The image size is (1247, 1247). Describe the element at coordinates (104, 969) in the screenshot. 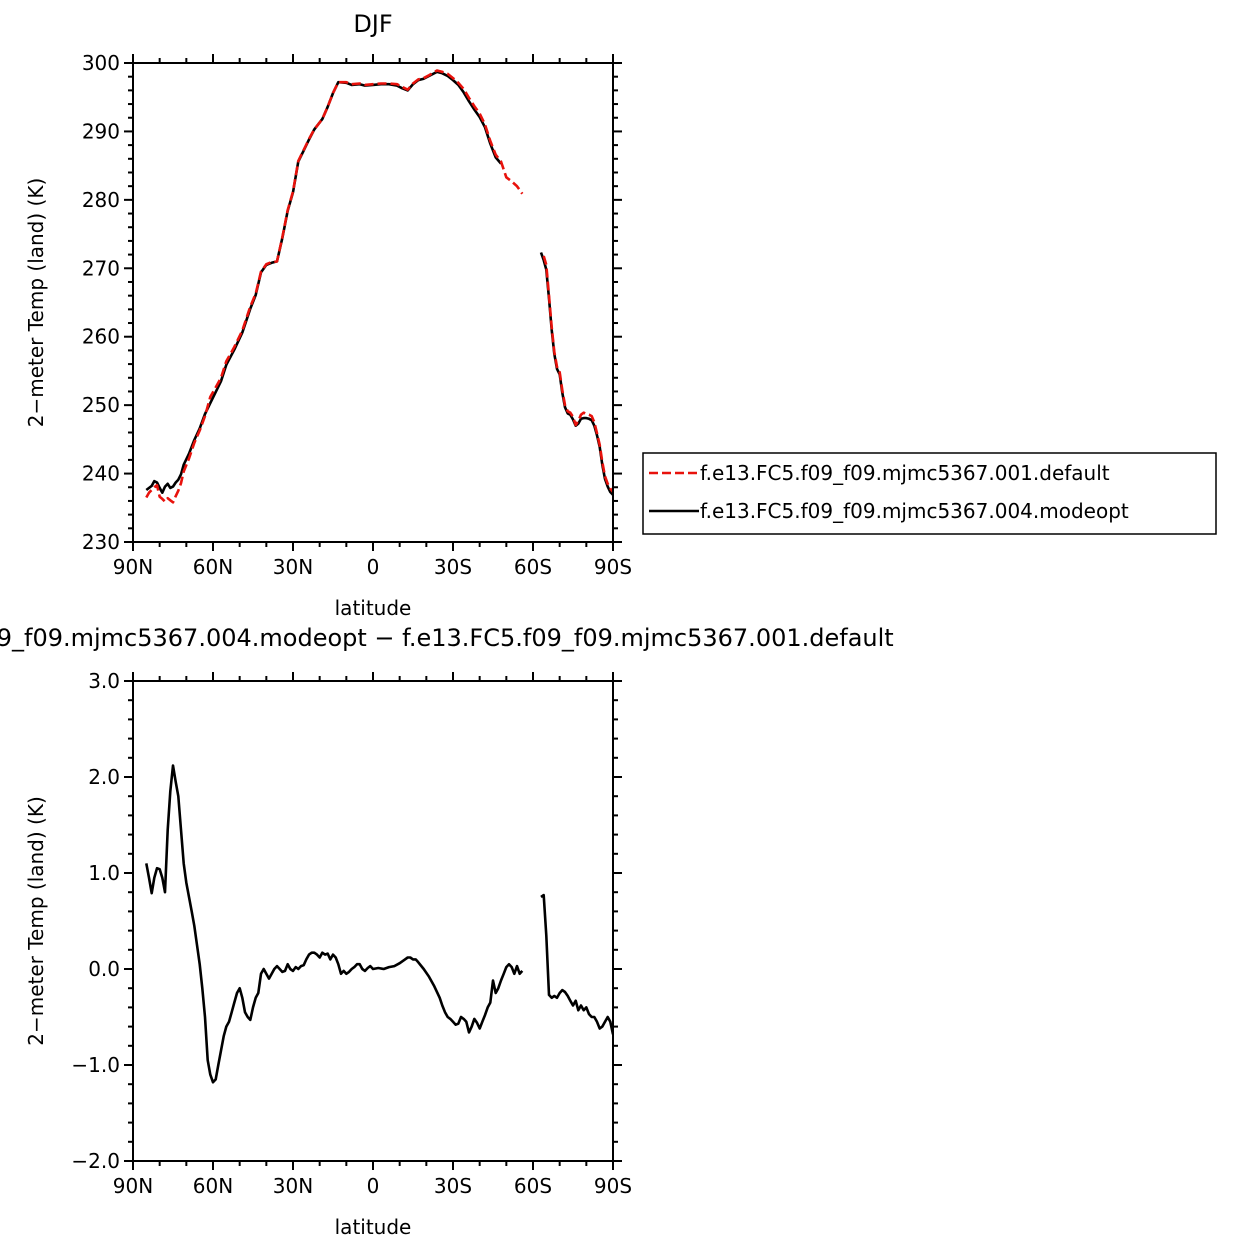

I see `y-tick-label: 0.0` at that location.